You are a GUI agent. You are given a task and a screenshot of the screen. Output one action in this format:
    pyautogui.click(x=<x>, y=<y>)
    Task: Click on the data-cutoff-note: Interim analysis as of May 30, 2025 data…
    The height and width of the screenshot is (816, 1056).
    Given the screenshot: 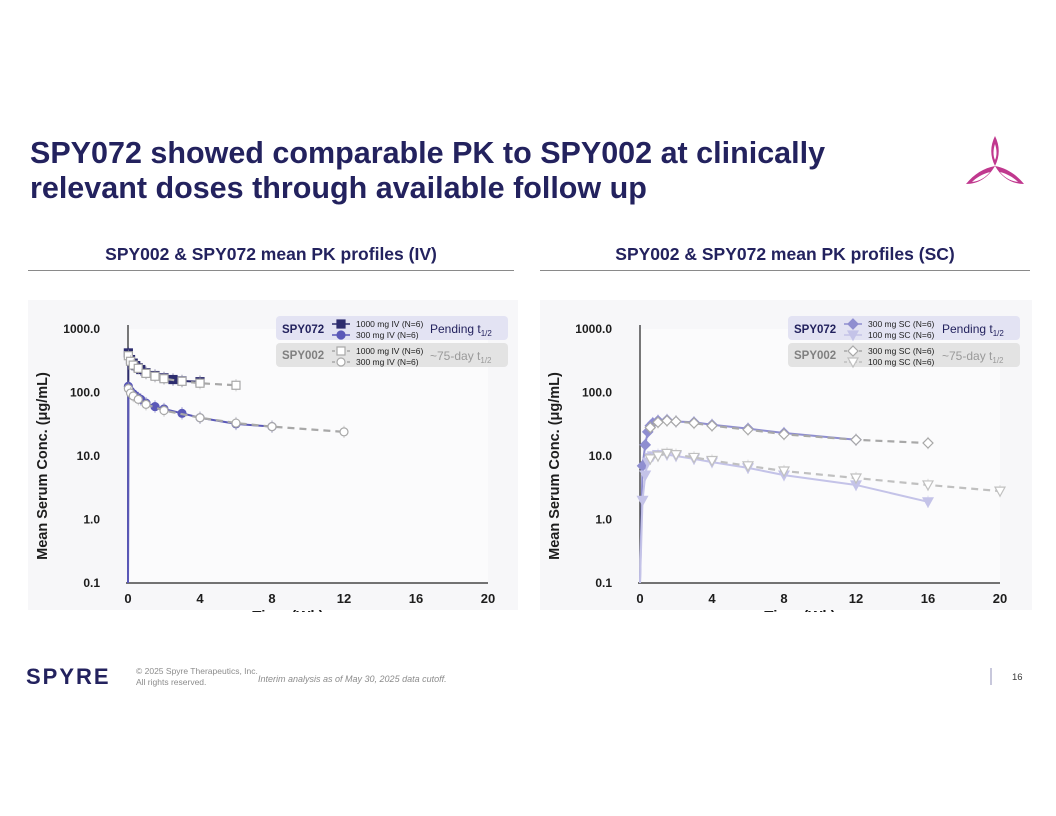 What is the action you would take?
    pyautogui.click(x=352, y=679)
    